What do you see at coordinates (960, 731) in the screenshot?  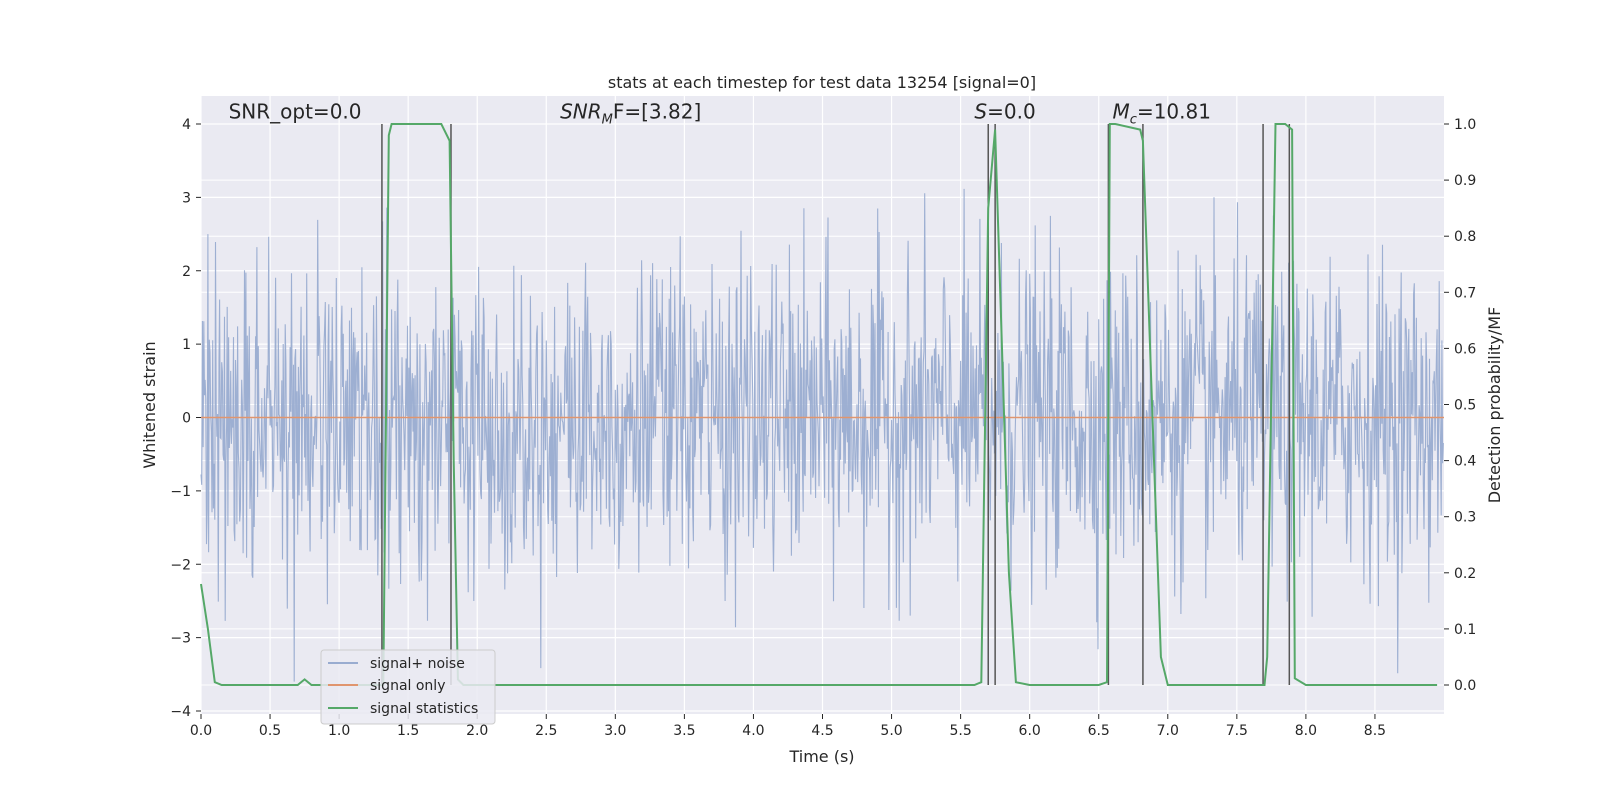 I see `x-tick-label: 5.5` at bounding box center [960, 731].